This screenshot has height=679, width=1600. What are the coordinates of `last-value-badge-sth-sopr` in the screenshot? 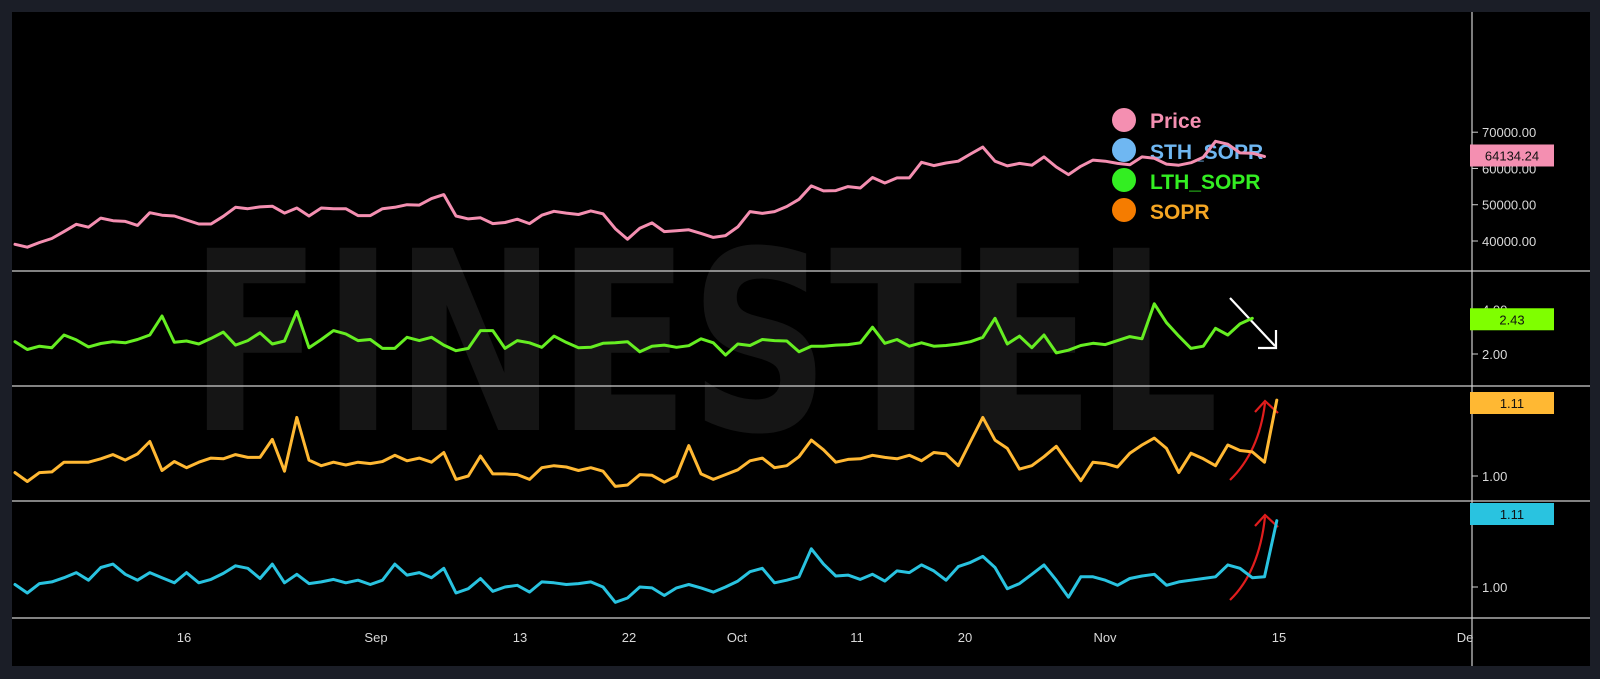 It's located at (1512, 514).